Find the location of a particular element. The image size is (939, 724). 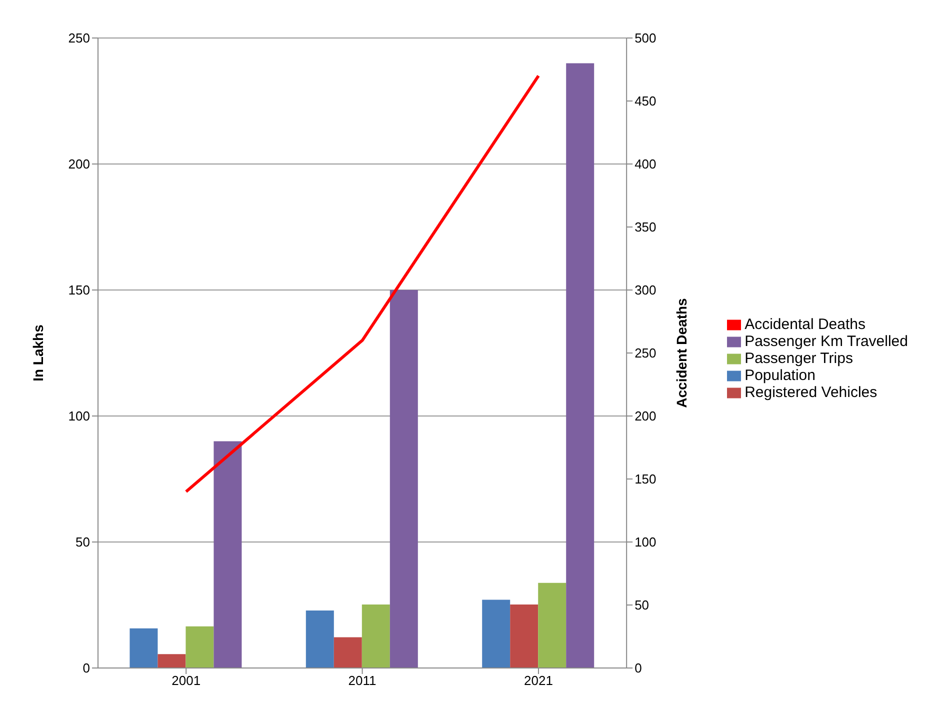

x-tick-label: 2021 is located at coordinates (538, 680).